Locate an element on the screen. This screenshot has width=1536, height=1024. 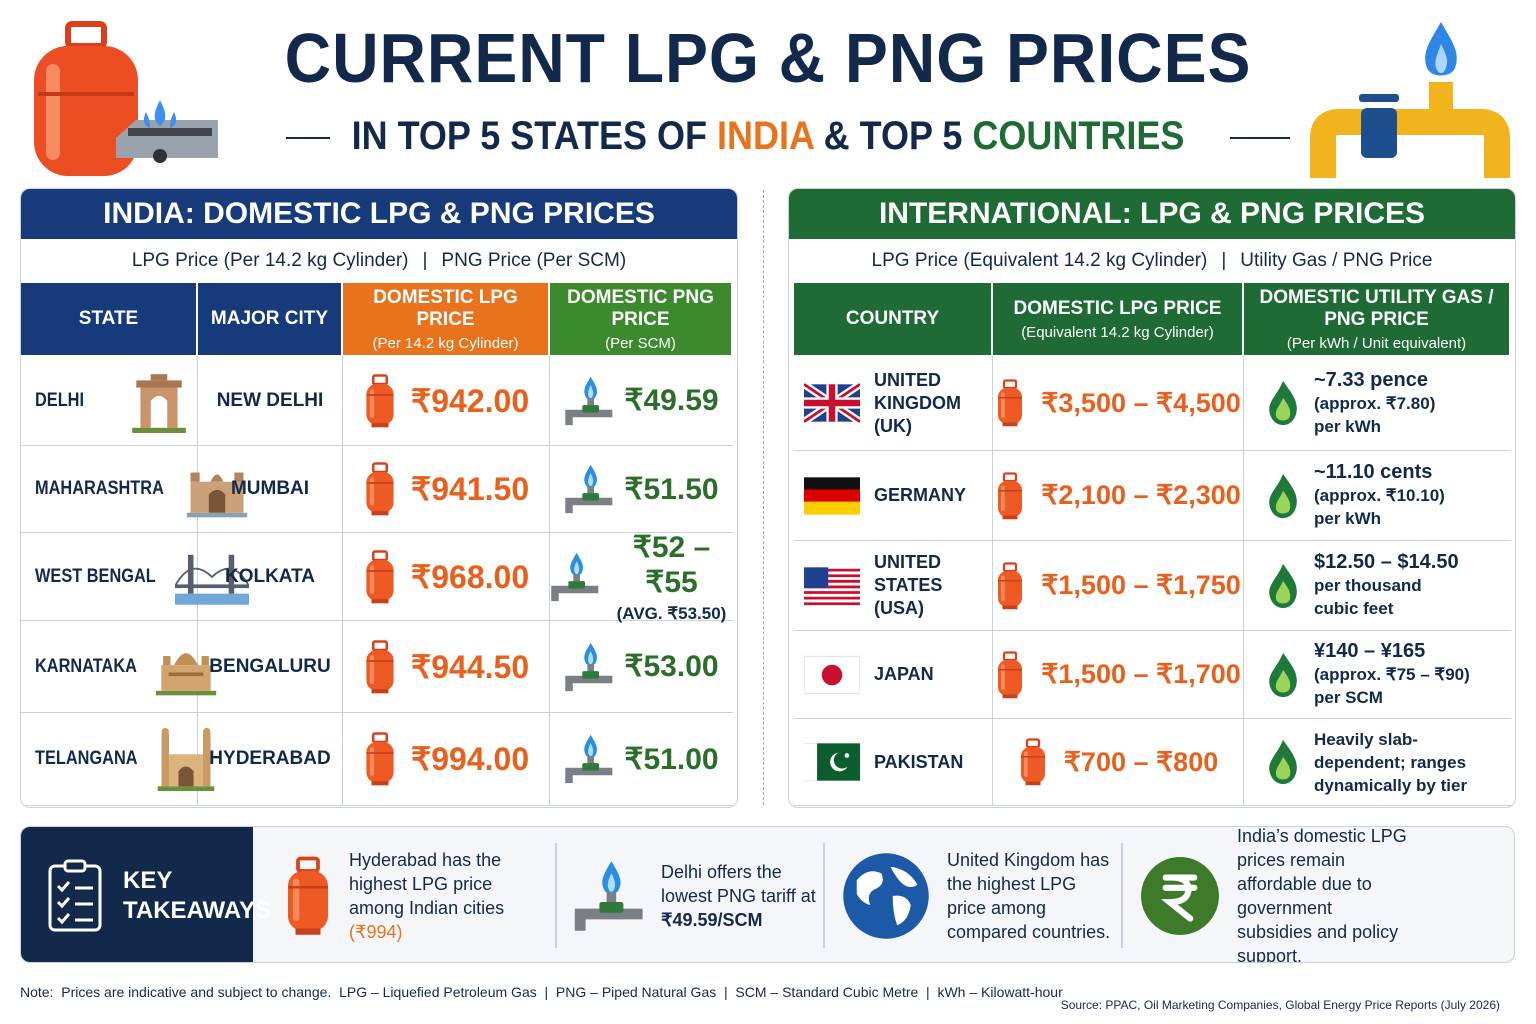
subheading-gas: Utility Gas / PNG Price is located at coordinates (1336, 260).